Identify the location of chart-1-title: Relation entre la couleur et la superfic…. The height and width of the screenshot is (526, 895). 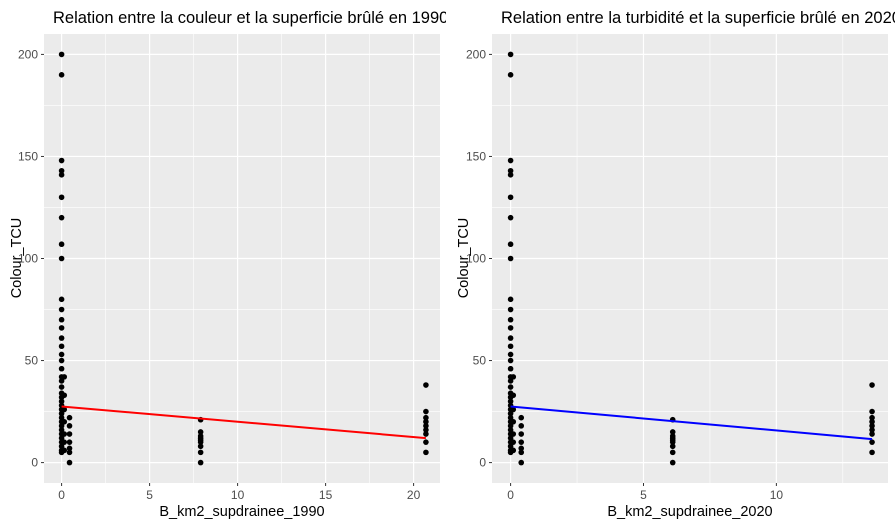
(250, 18).